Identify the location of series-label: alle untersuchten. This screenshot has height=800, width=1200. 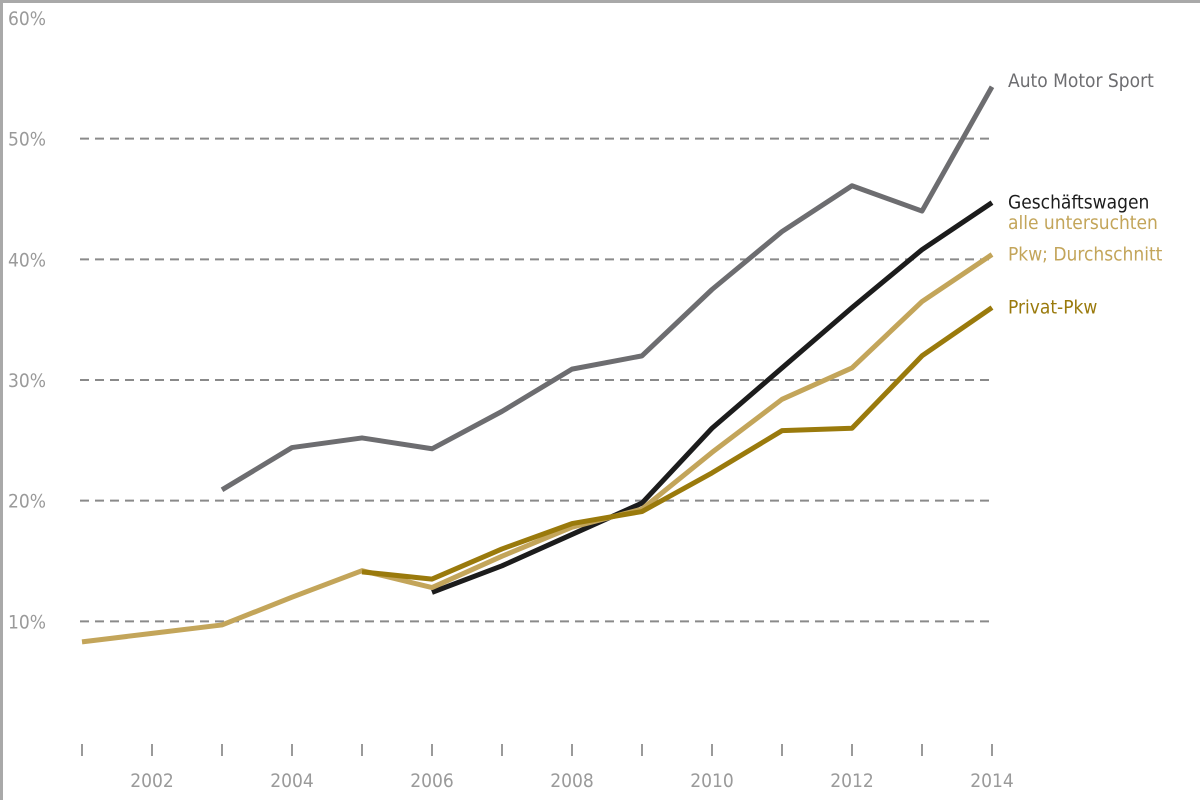
(1083, 223).